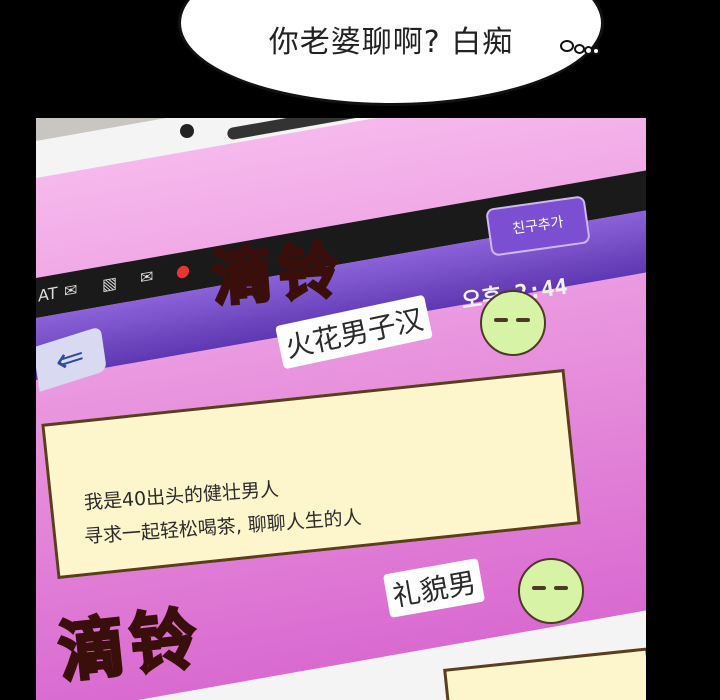  I want to click on speech-bubble-text: 你老婆聊啊? 白痴, so click(391, 42).